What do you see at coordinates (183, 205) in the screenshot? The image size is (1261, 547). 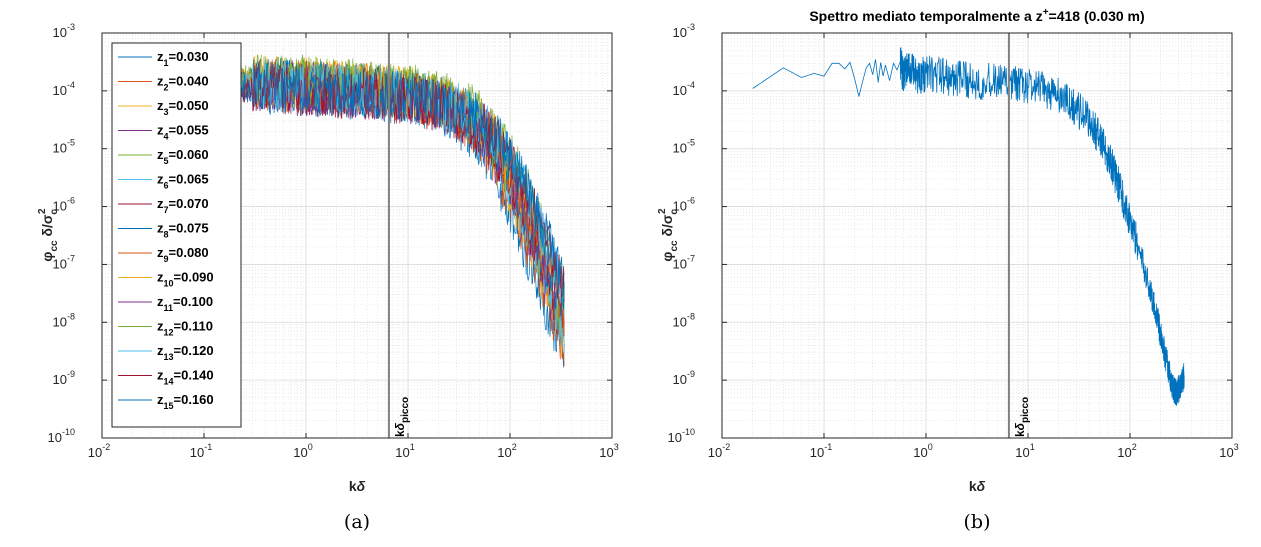 I see `legend-entry: z7=0.070` at bounding box center [183, 205].